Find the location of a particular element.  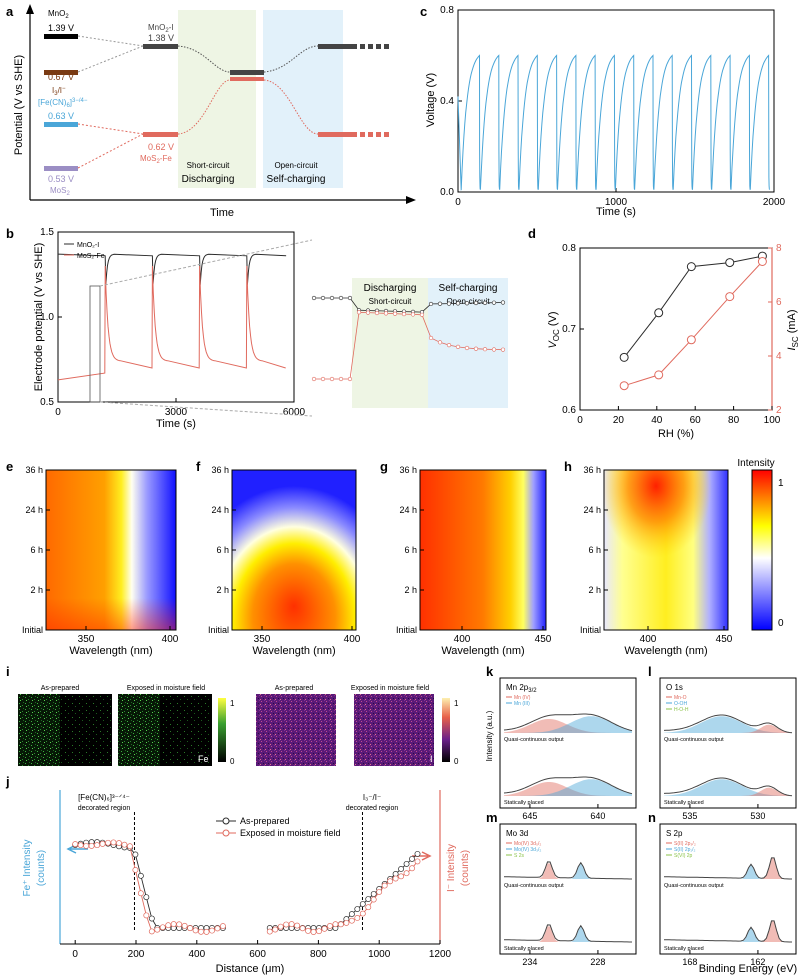

j-xlabel: Distance (μm) is located at coordinates (250, 969).